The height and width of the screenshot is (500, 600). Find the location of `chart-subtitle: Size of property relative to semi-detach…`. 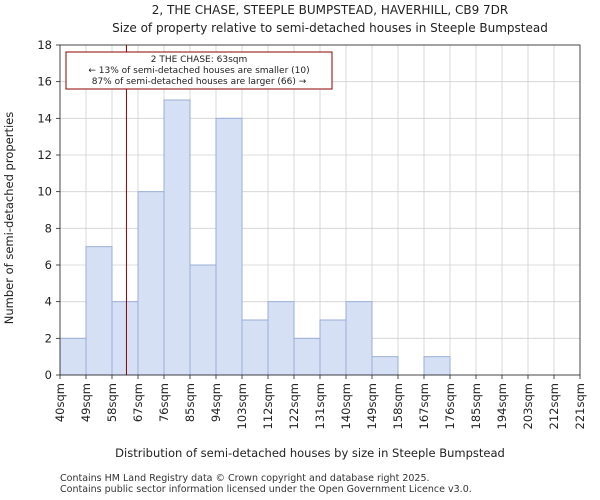

chart-subtitle: Size of property relative to semi-detach… is located at coordinates (330, 28).